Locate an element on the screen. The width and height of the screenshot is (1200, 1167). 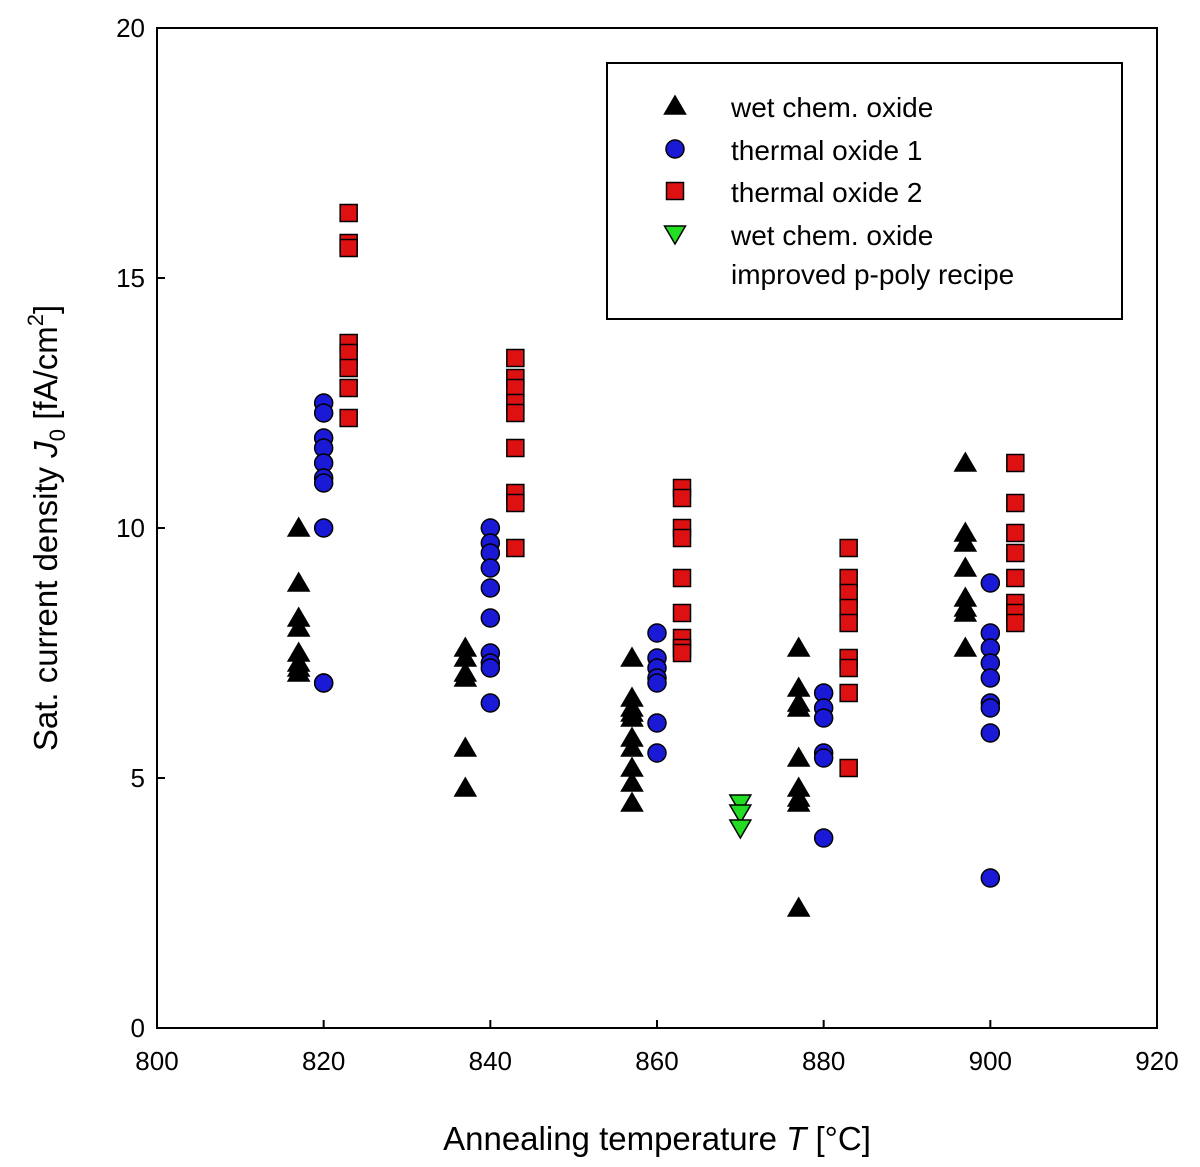
y-tick-label: 20 is located at coordinates (130, 28).